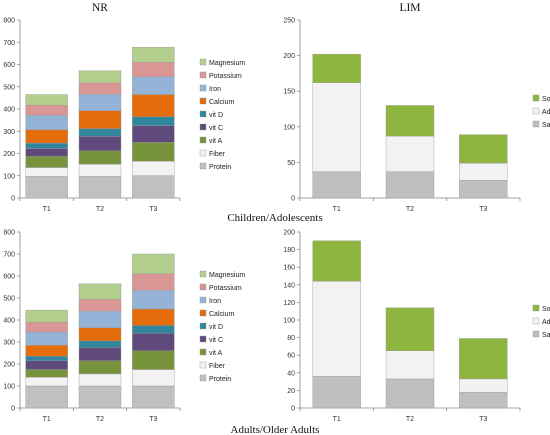 The width and height of the screenshot is (550, 435). Describe the element at coordinates (483, 189) in the screenshot. I see `lim-children-bar-t3-saturated-fat` at that location.